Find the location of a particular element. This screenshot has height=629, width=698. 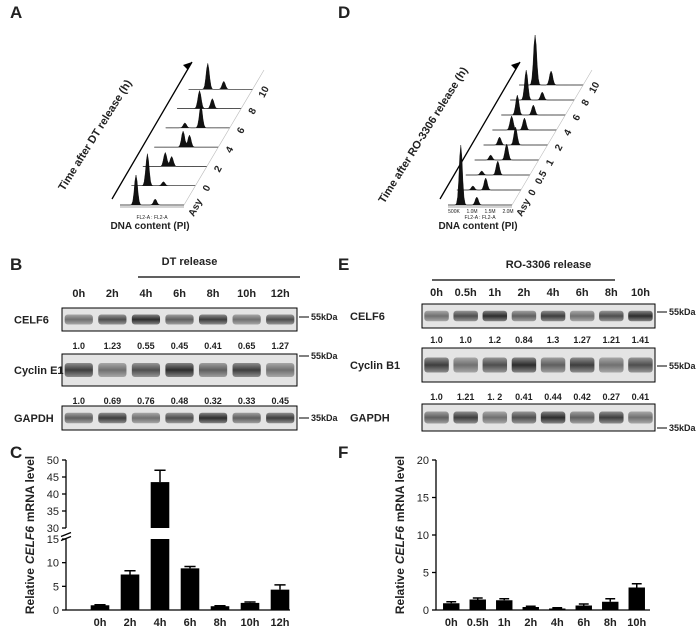

quant-label: 1.2 is located at coordinates (495, 340).